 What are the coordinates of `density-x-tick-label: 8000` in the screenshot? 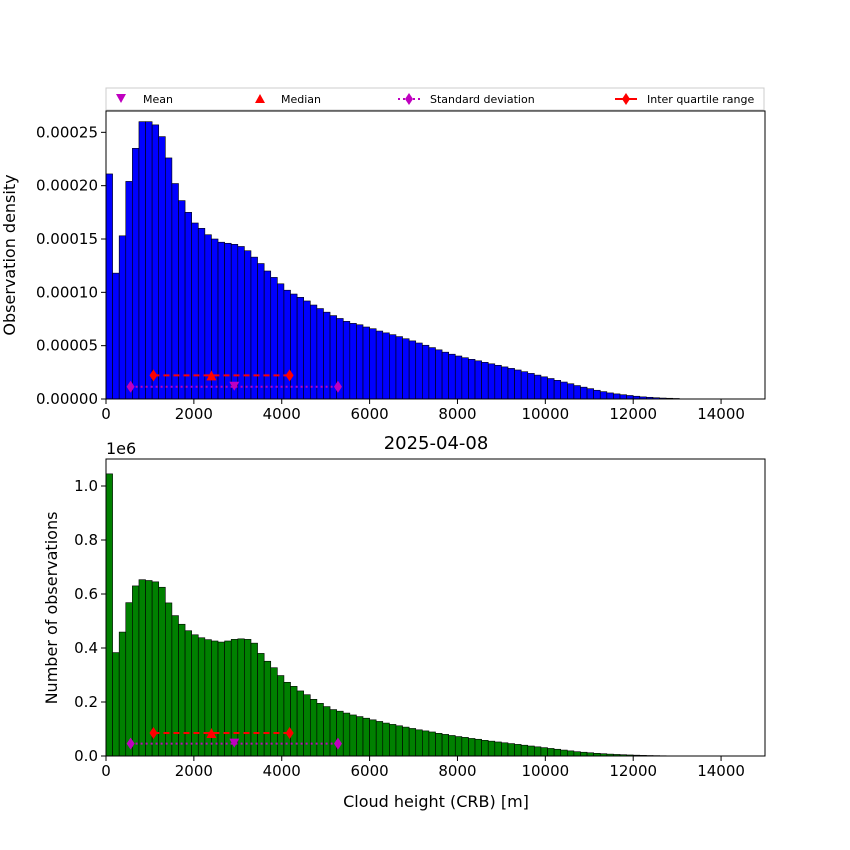 It's located at (457, 414).